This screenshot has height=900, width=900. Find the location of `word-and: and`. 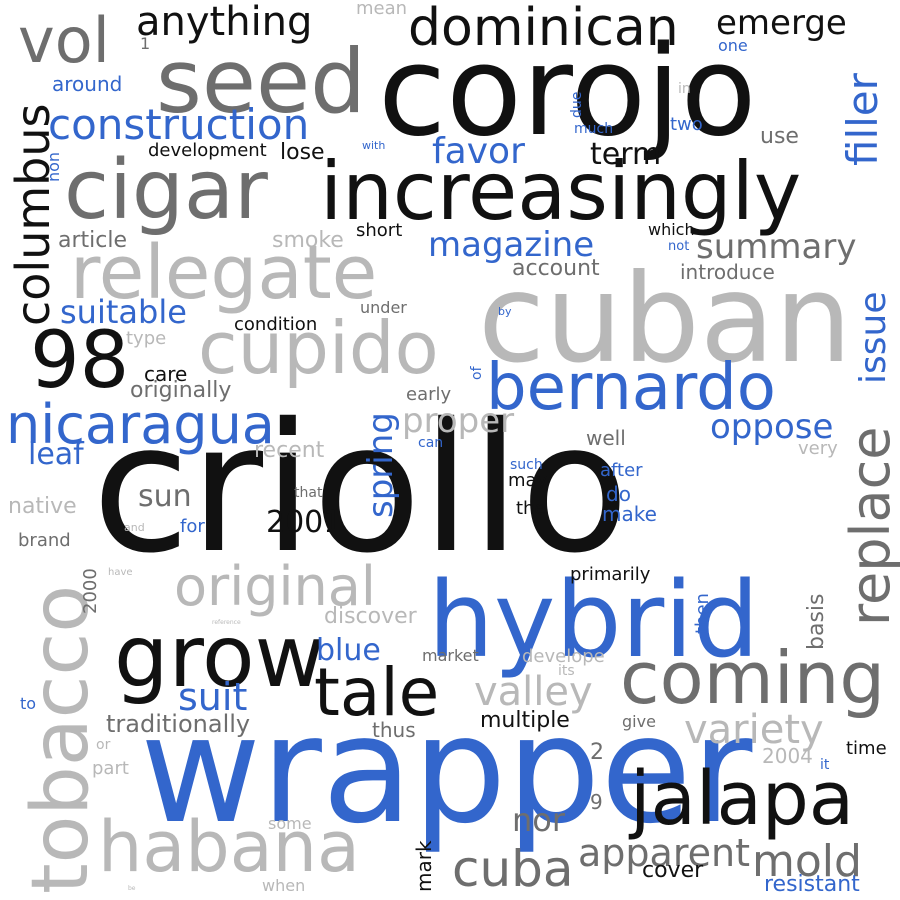

word-and: and is located at coordinates (134, 527).